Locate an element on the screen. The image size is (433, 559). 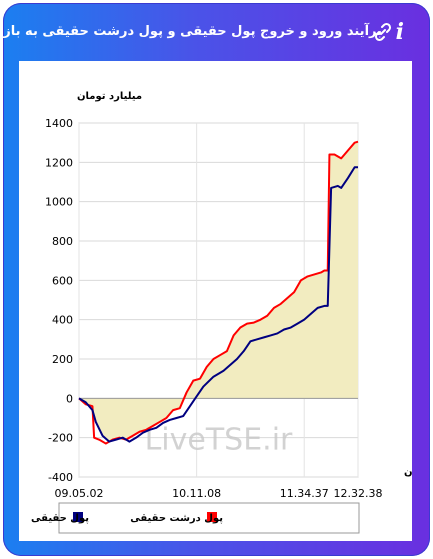
y-tick-label: 200 is located at coordinates (62, 359).